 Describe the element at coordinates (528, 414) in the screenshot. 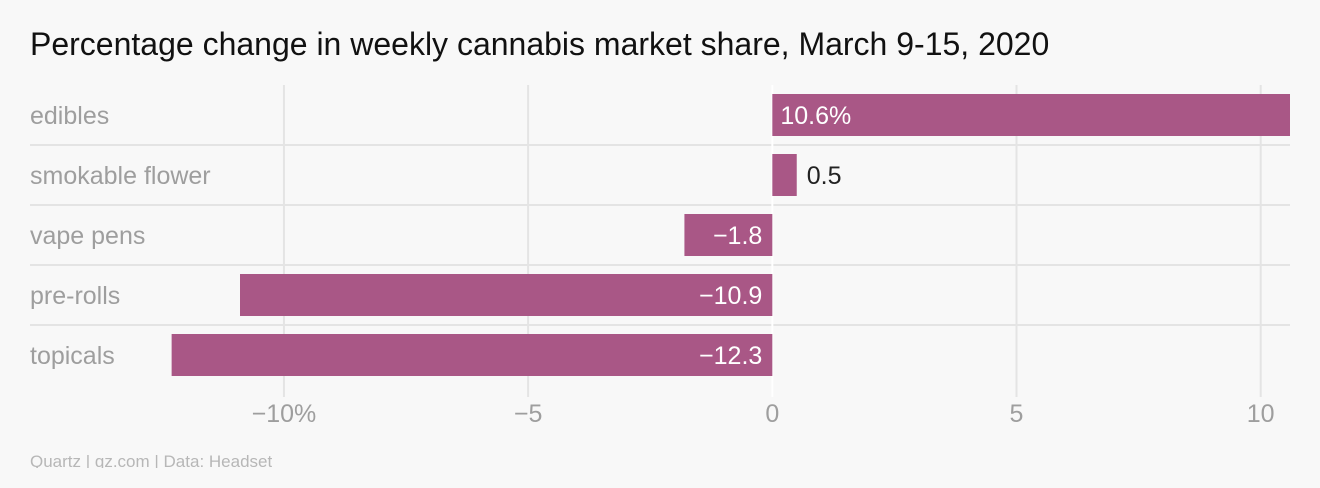

I see `x-tick-label: −5` at that location.